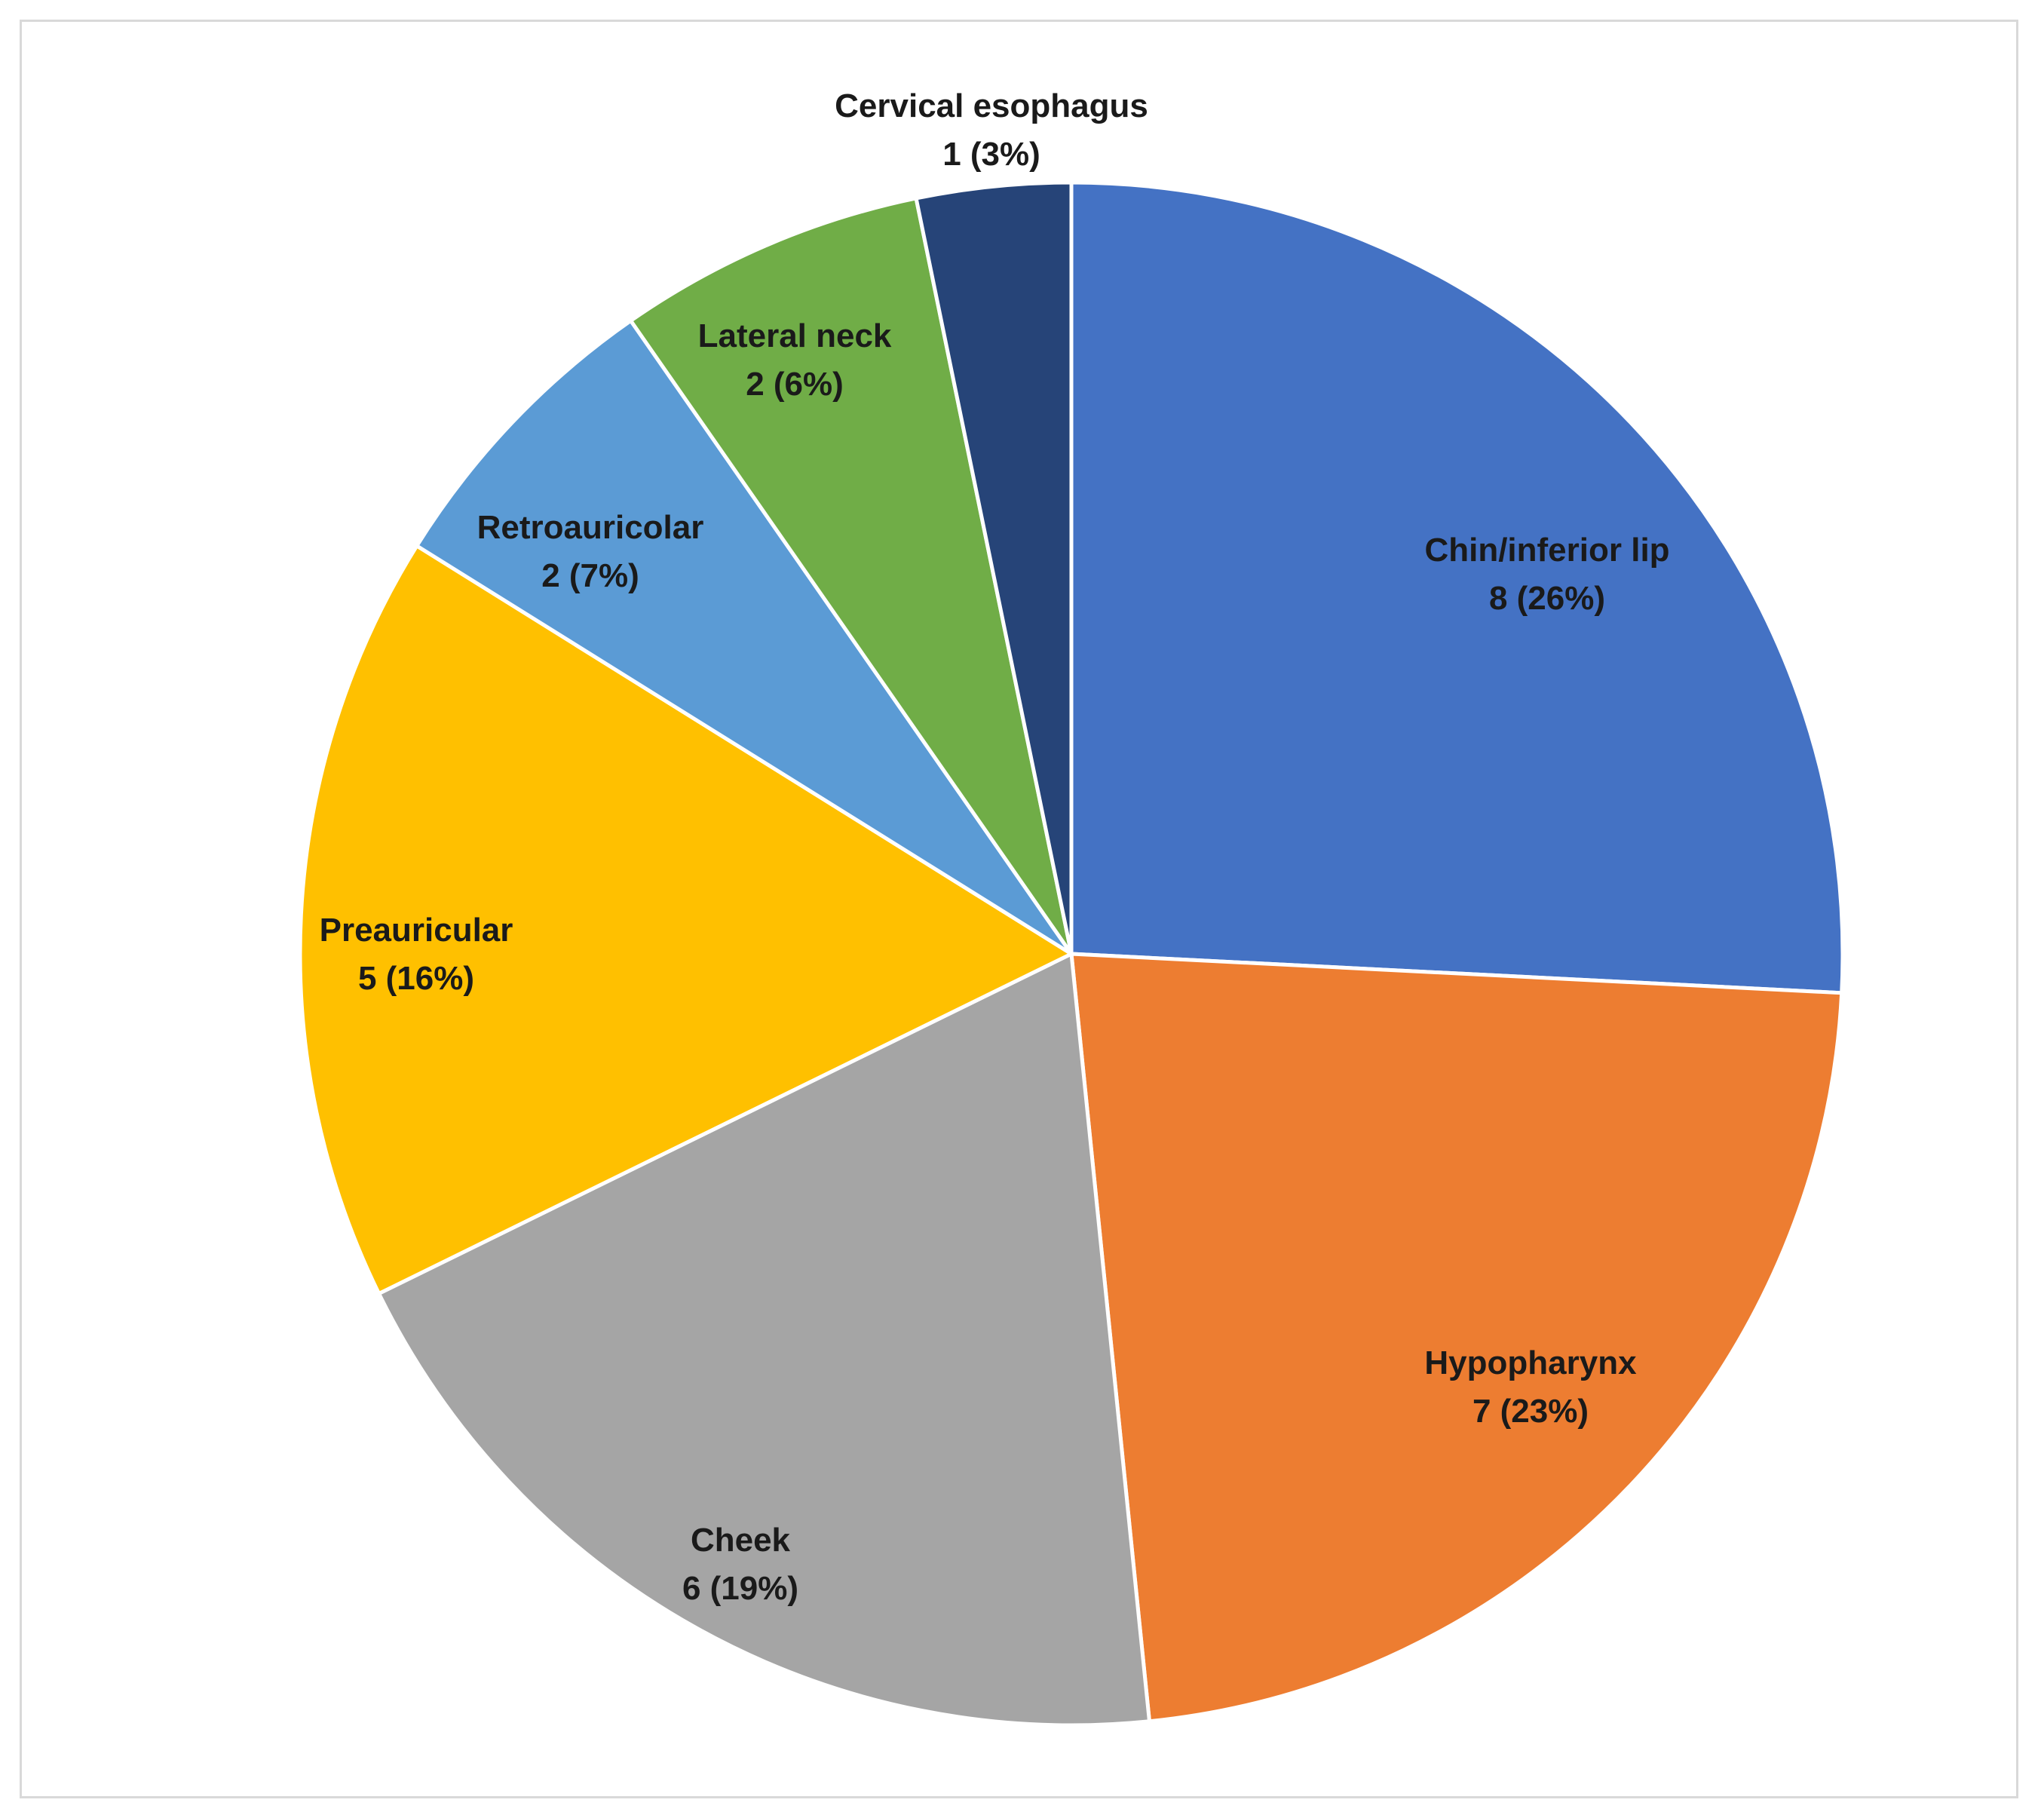 This screenshot has height=1818, width=2044. Describe the element at coordinates (416, 978) in the screenshot. I see `slice-label-value-preauricular: 5 (16%)` at that location.